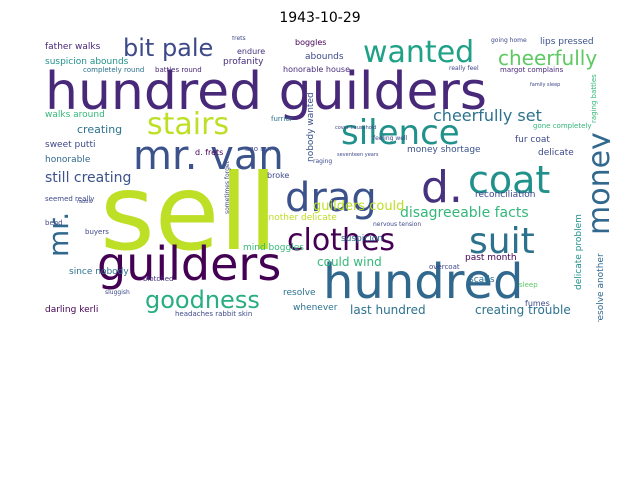  What do you see at coordinates (442, 187) in the screenshot?
I see `word-6: d.` at bounding box center [442, 187].